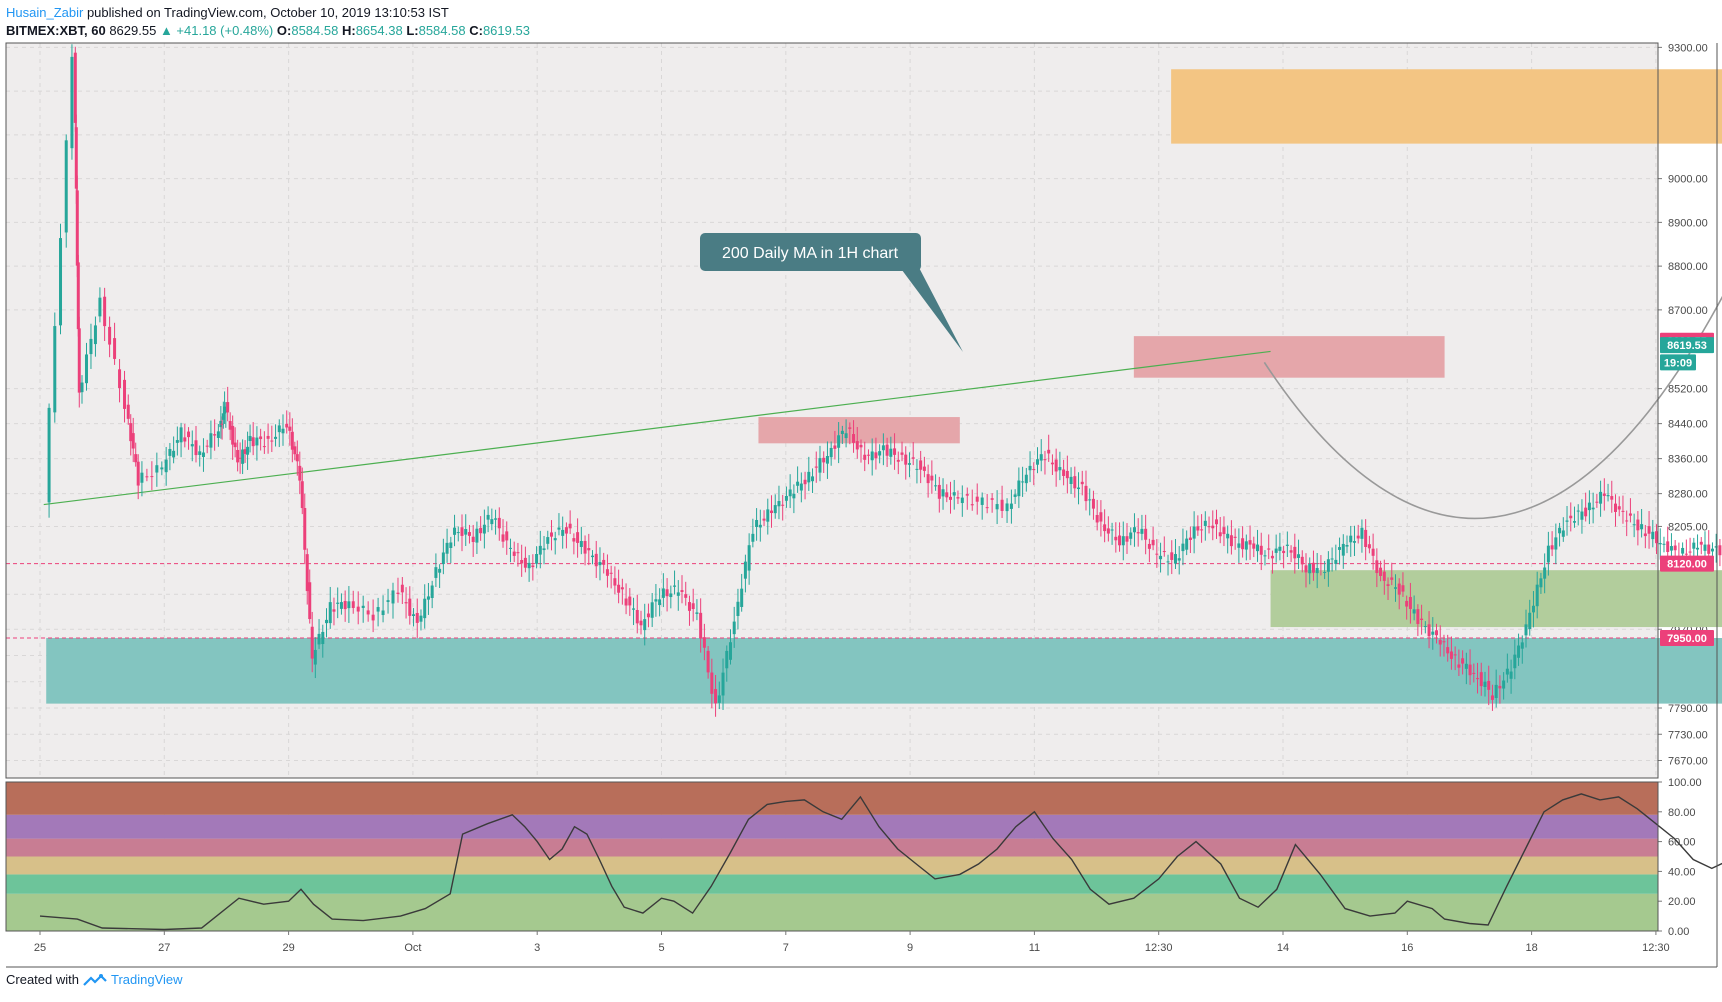  What do you see at coordinates (661, 948) in the screenshot?
I see `x-tick-label: 5` at bounding box center [661, 948].